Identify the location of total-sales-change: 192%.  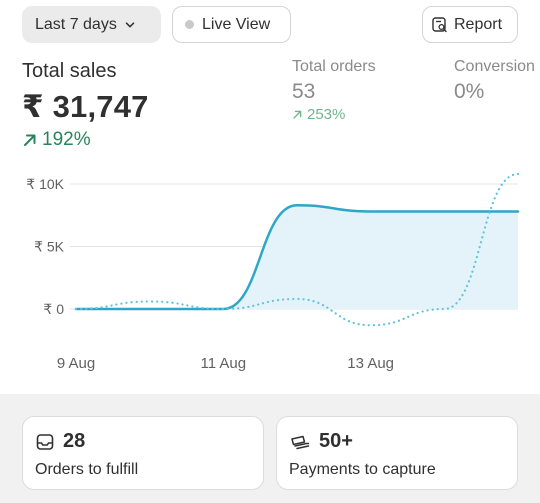
(85, 140).